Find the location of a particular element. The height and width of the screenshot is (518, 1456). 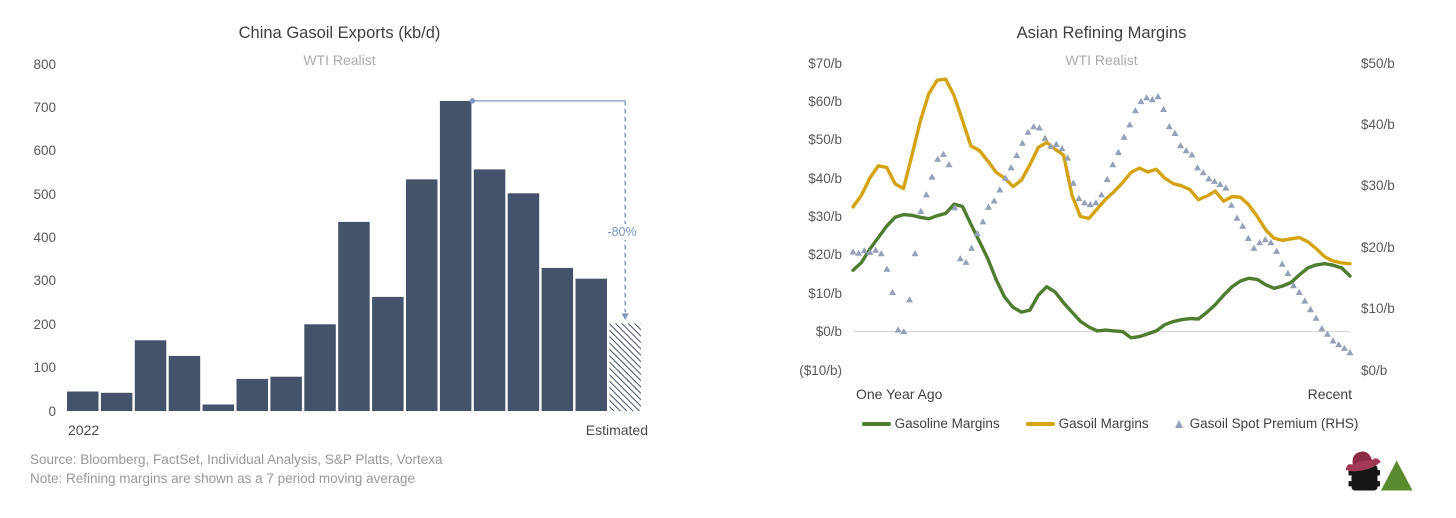

y-tick-label: 0 is located at coordinates (52, 411).